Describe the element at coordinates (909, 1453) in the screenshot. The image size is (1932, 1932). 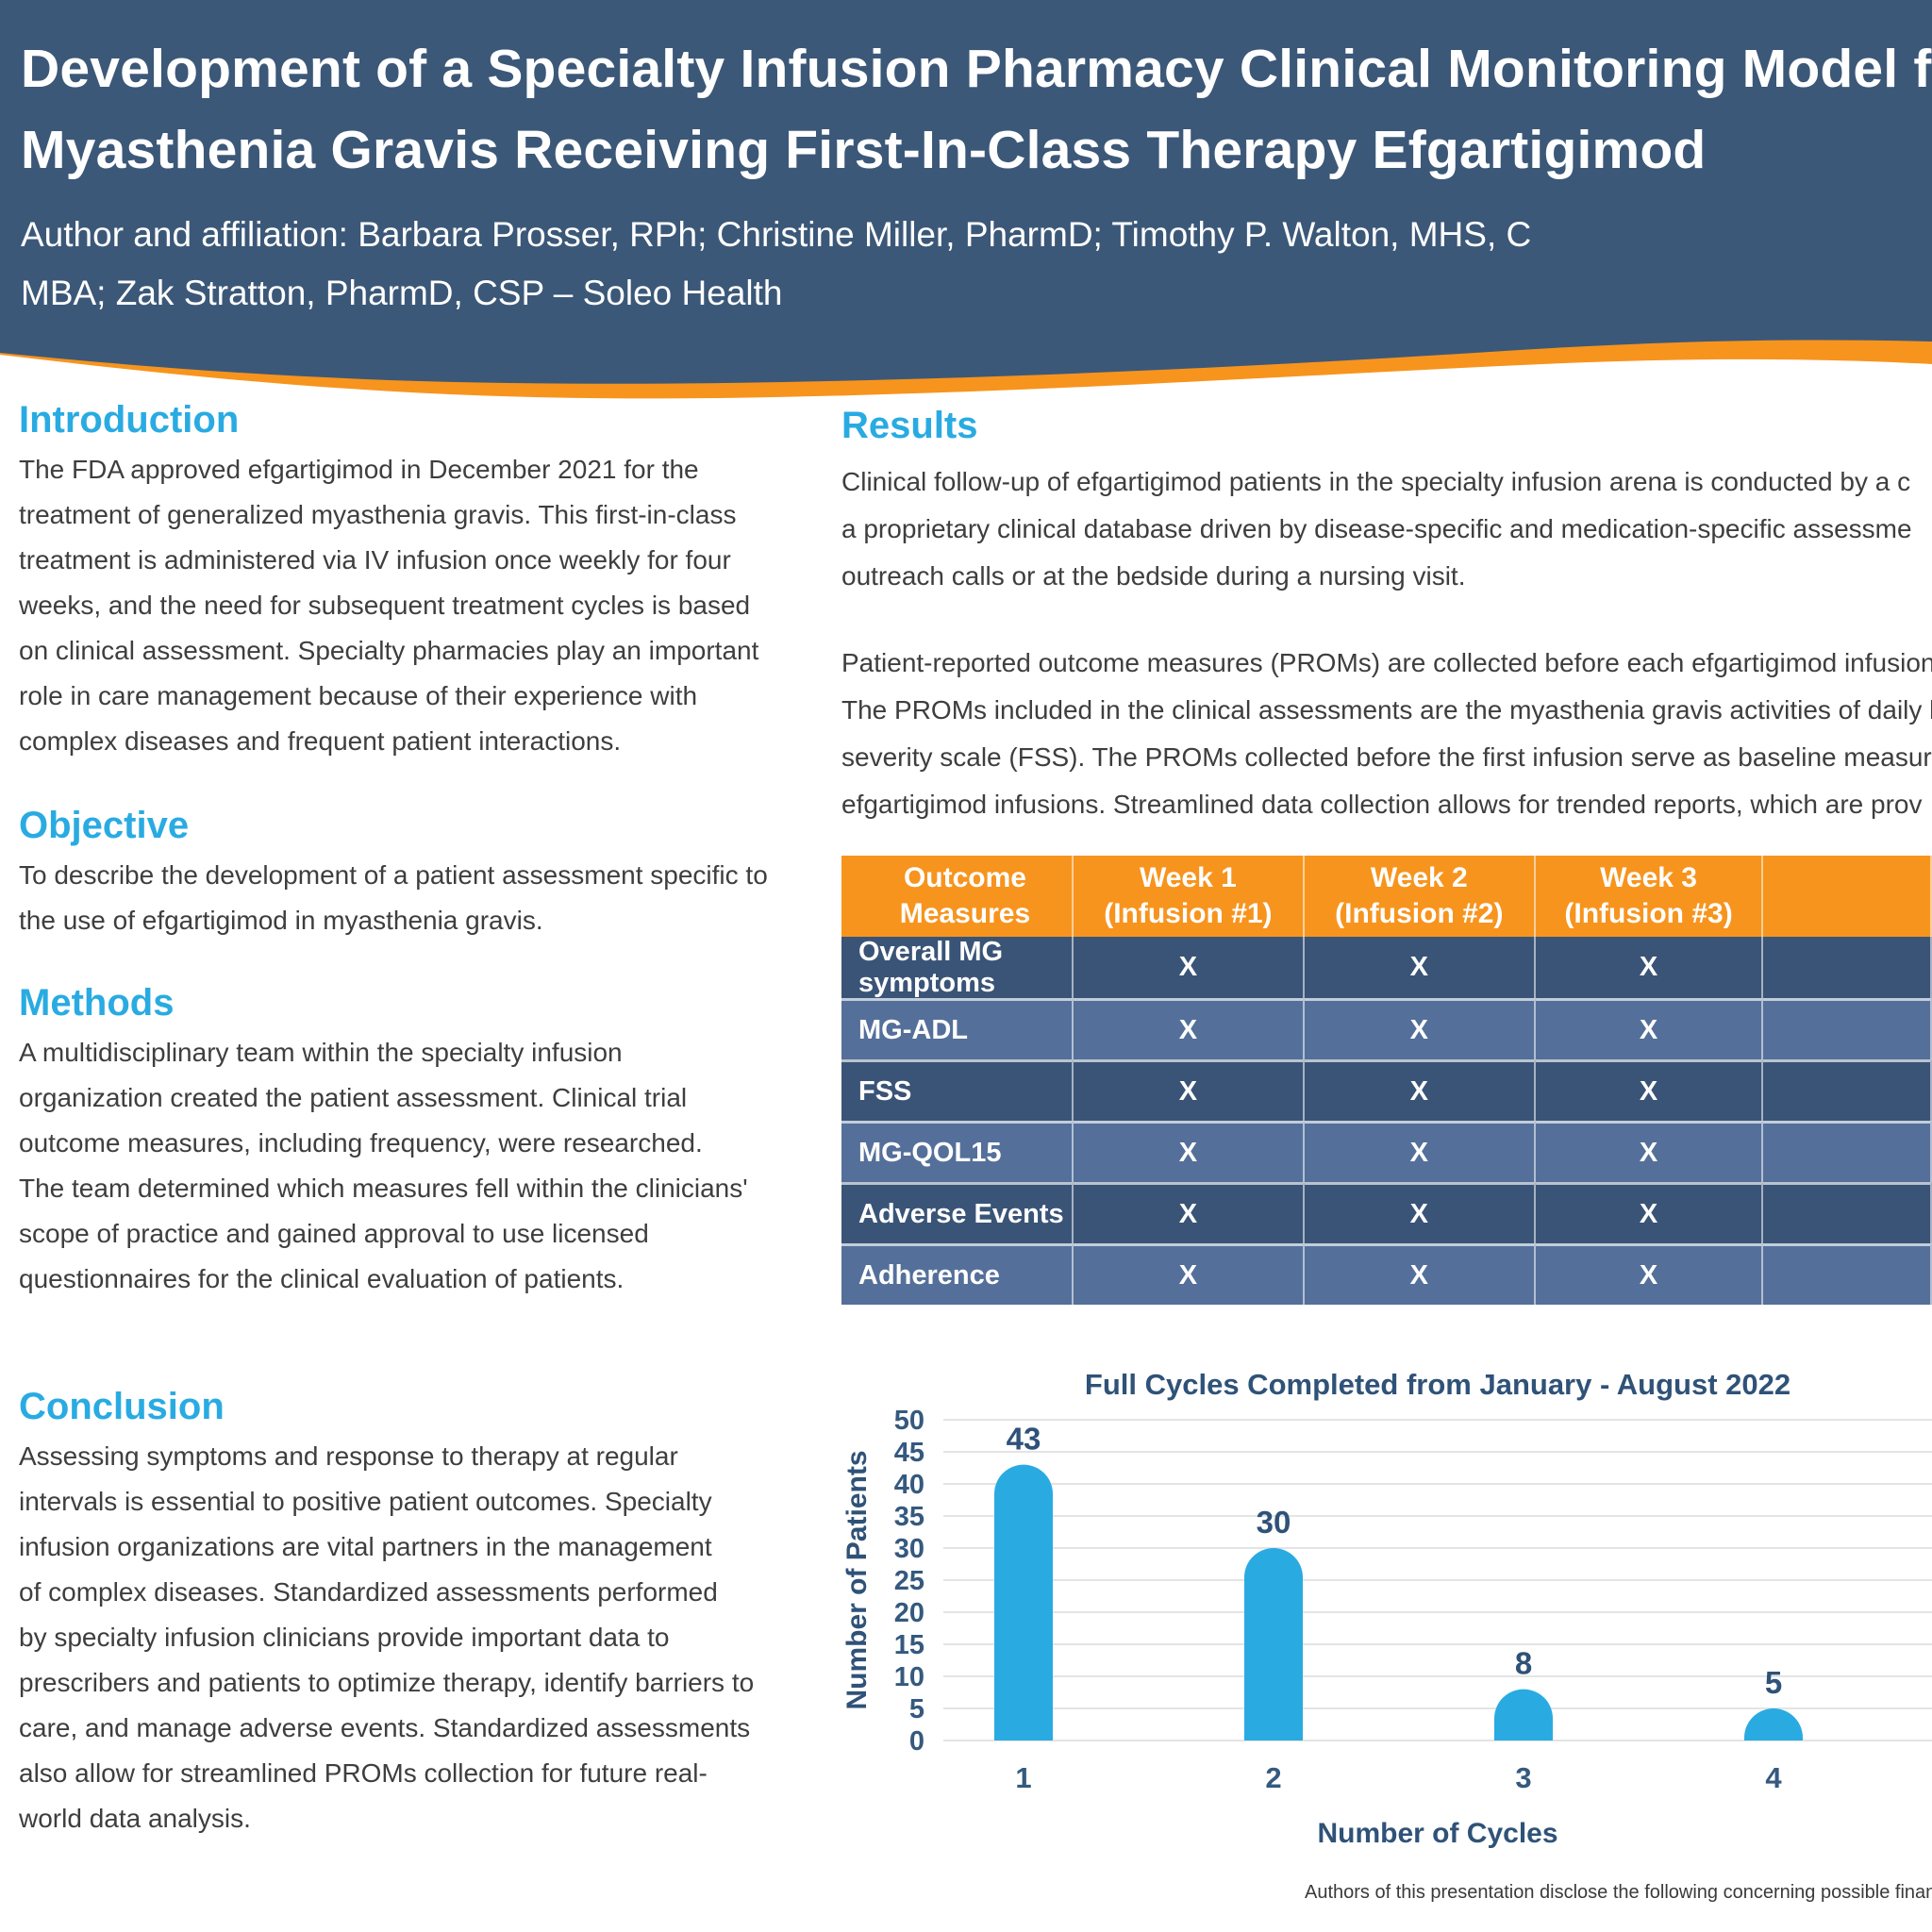
I see `y-axis-tick-label: 45` at that location.